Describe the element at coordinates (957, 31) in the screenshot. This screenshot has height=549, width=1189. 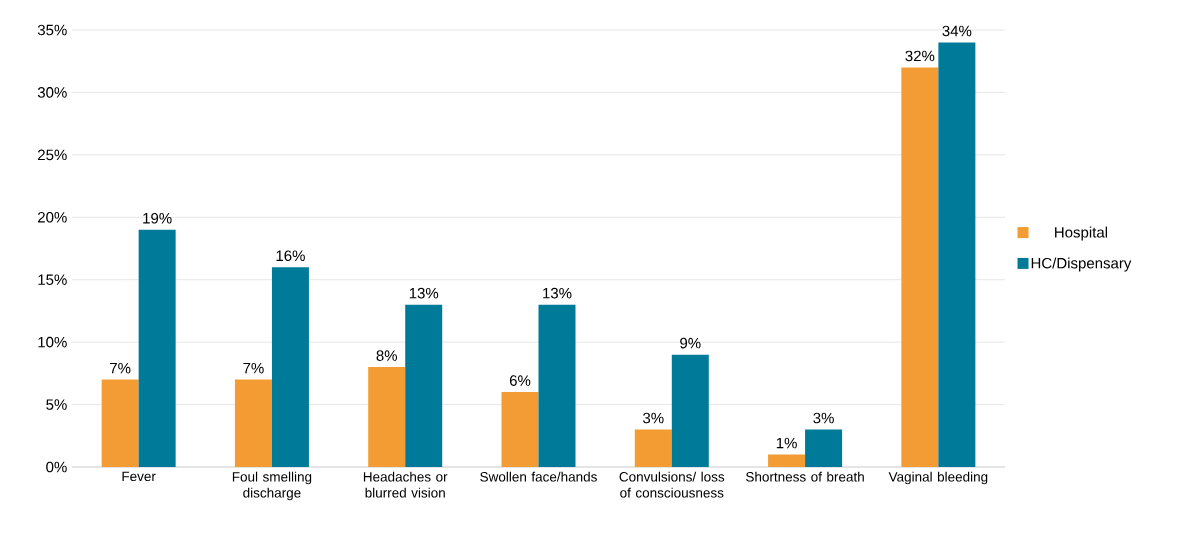
I see `data-label: 34%` at that location.